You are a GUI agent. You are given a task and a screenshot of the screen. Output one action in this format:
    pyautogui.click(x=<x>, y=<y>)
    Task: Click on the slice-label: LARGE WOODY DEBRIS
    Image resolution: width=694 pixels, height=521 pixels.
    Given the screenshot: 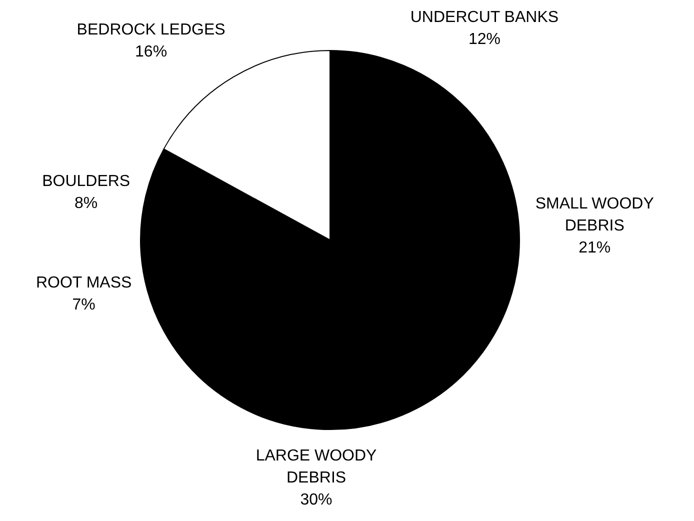 What is the action you would take?
    pyautogui.click(x=317, y=466)
    